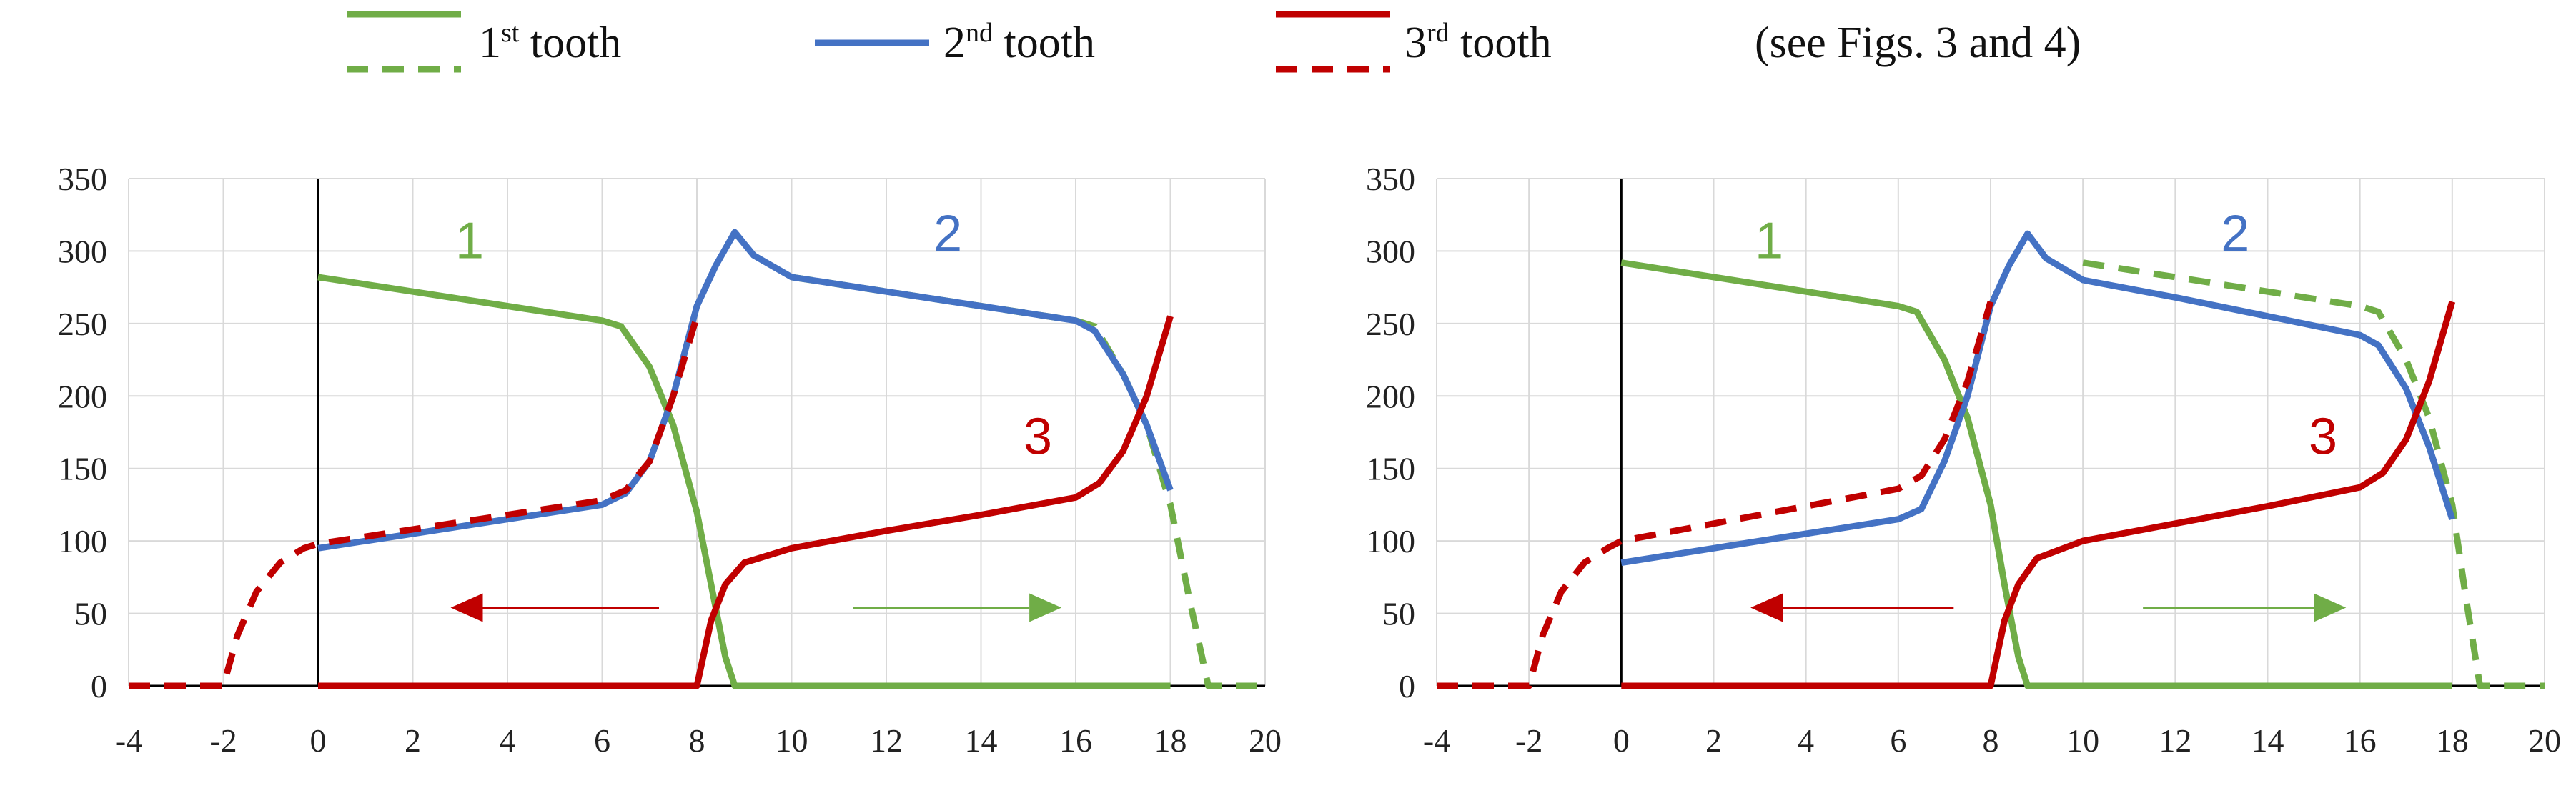  Describe the element at coordinates (550, 42) in the screenshot. I see `legend-label-1st-tooth: 1st tooth` at that location.